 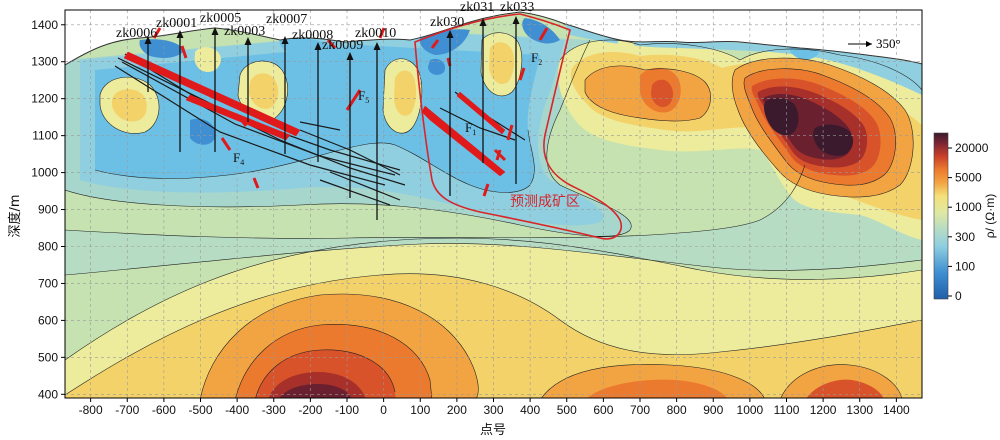 What do you see at coordinates (972, 148) in the screenshot?
I see `colorbar-tick-label: 20000` at bounding box center [972, 148].